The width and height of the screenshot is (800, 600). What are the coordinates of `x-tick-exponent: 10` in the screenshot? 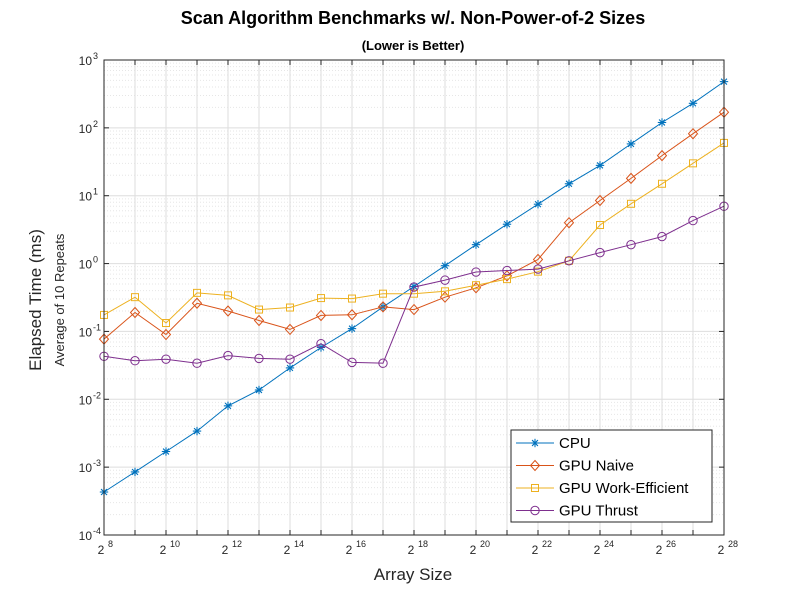 It's located at (175, 544).